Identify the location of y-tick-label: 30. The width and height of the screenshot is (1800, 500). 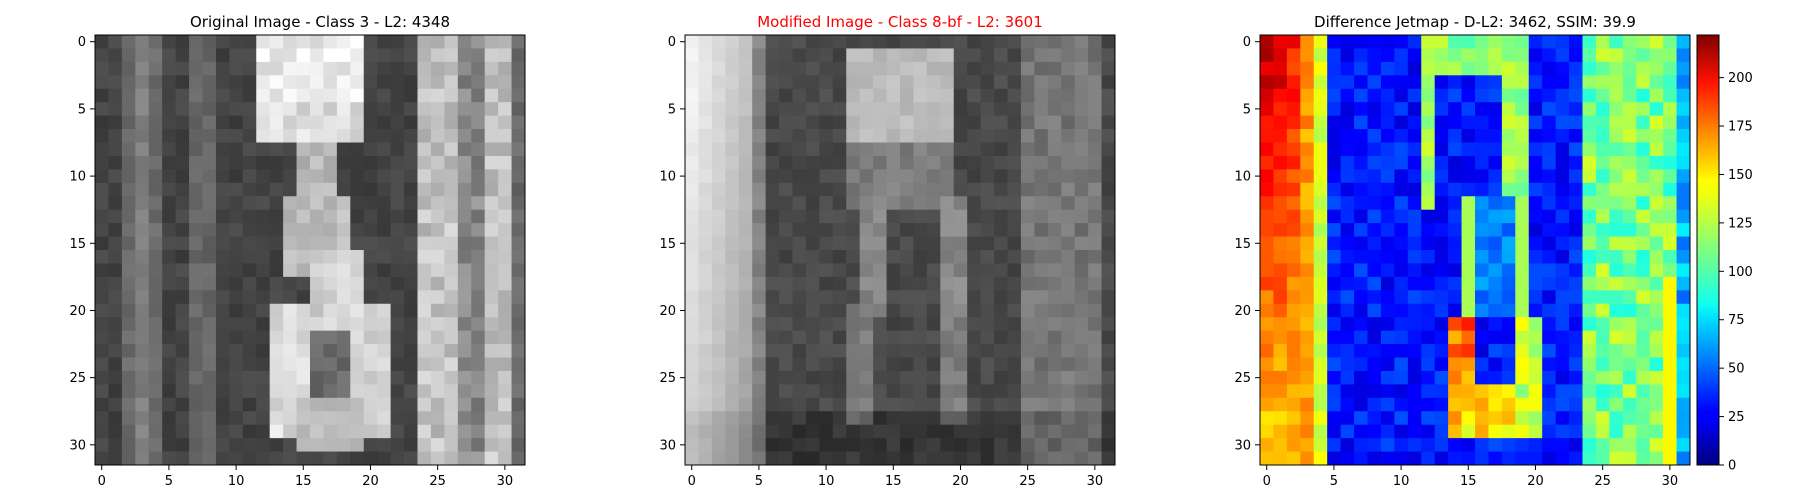
(77, 445).